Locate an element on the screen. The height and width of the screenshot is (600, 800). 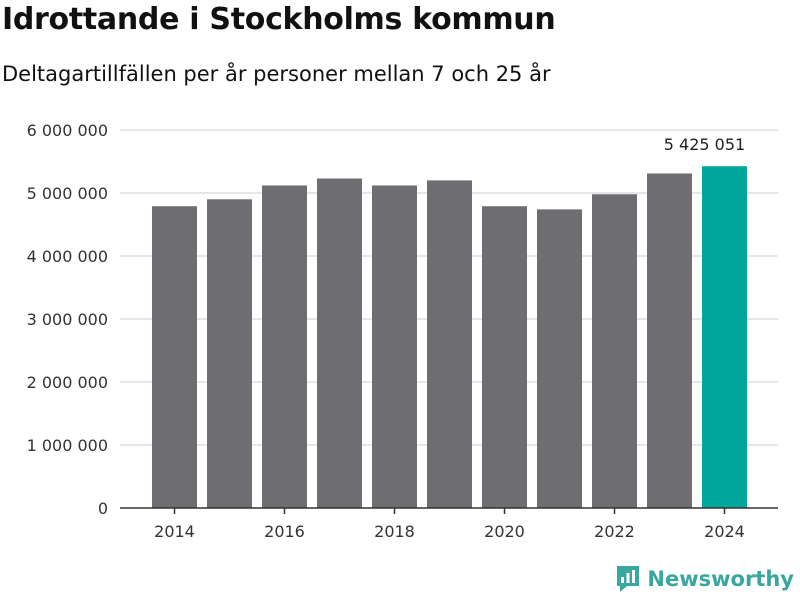
y-tick-label: 4 000 000 is located at coordinates (67, 256).